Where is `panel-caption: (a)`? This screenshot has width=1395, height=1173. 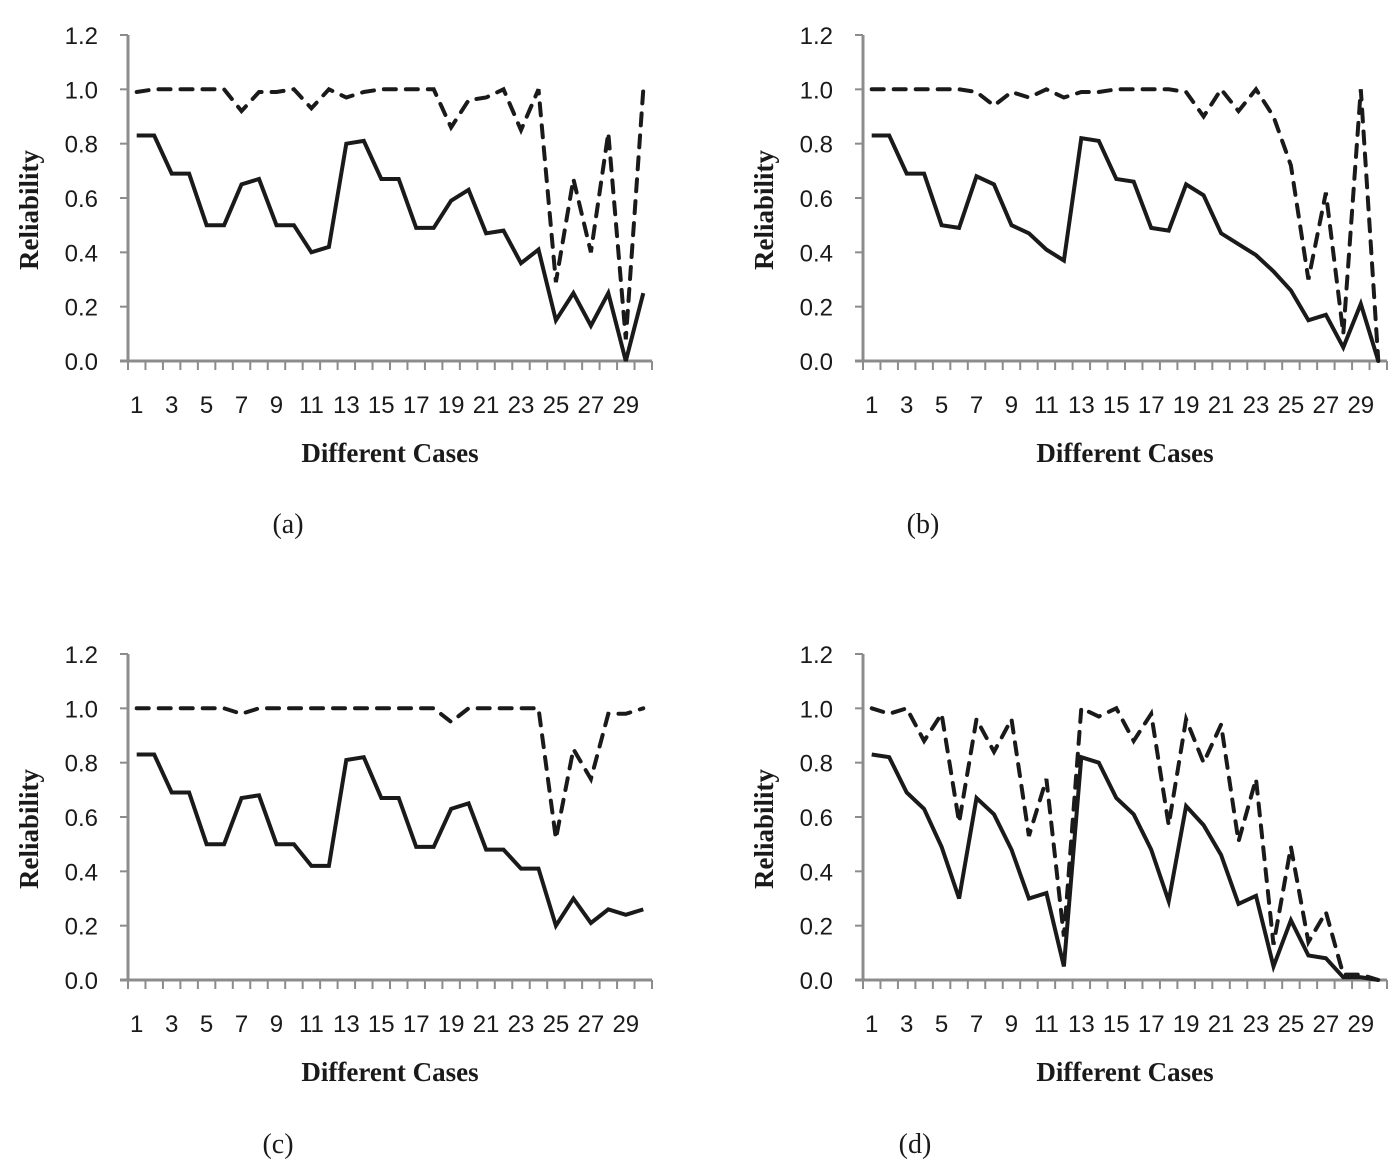 panel-caption: (a) is located at coordinates (287, 524).